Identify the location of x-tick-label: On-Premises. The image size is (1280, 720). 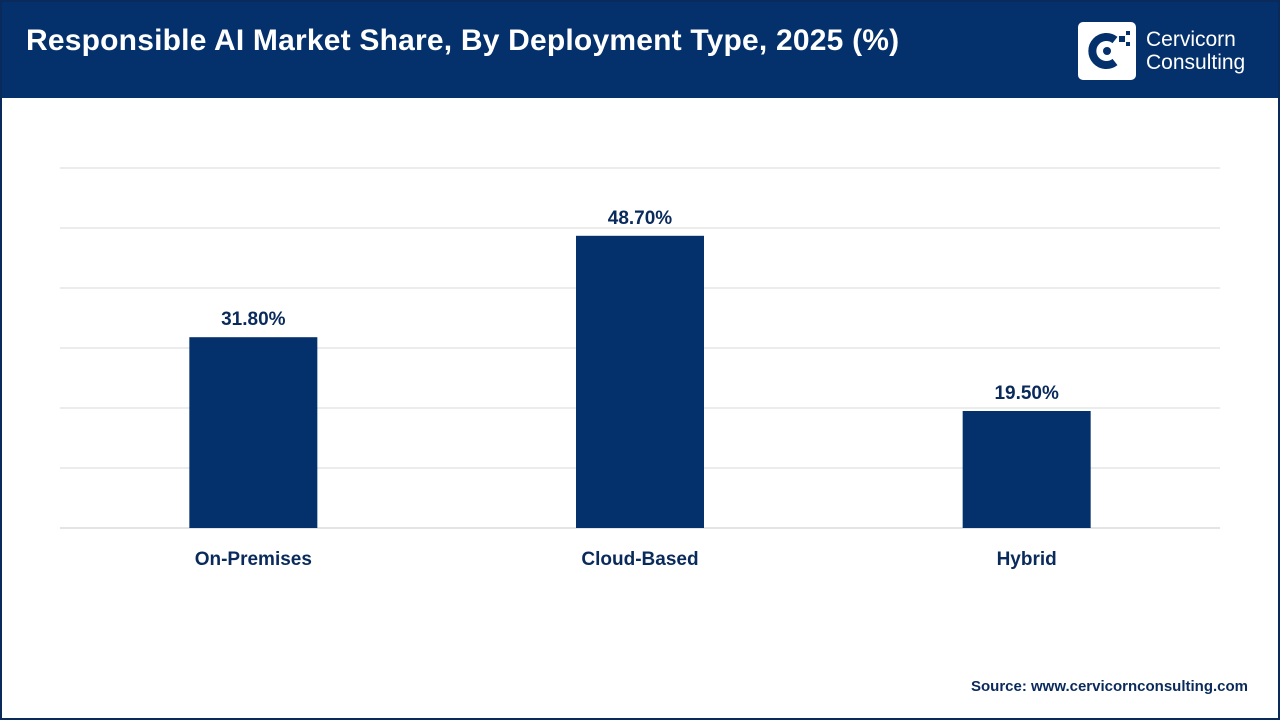
(253, 559).